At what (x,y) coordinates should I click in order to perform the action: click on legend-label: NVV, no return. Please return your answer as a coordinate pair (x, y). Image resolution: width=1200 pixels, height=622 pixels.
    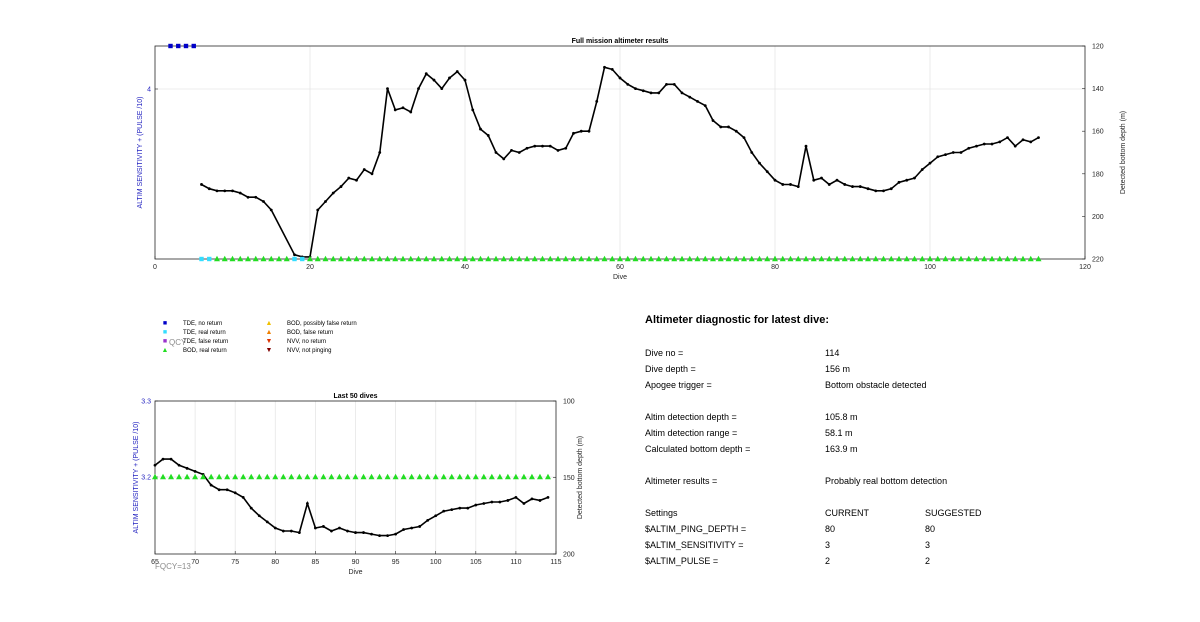
    Looking at the image, I should click on (307, 342).